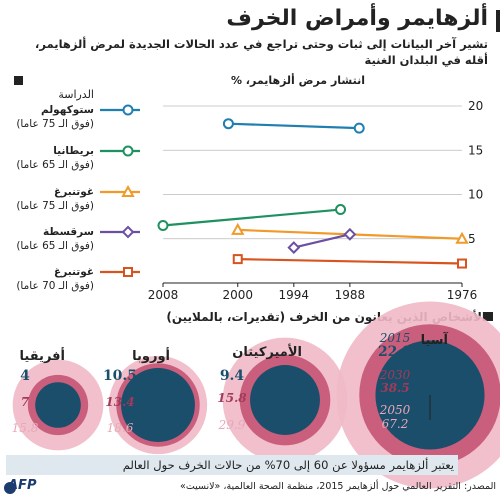 The height and width of the screenshot is (500, 500). Describe the element at coordinates (475, 150) in the screenshot. I see `y-tick-label: 15` at that location.